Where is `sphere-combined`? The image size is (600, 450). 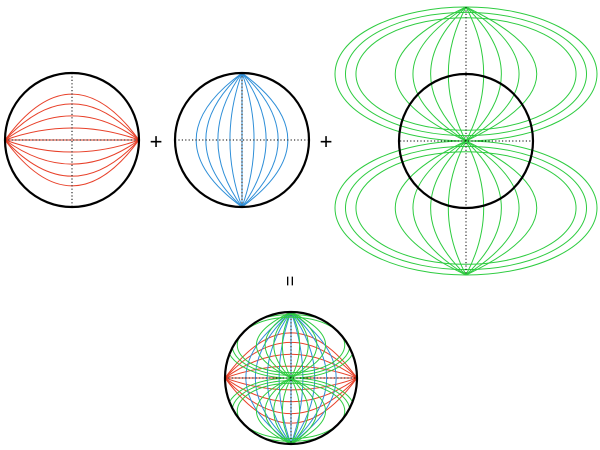 sphere-combined is located at coordinates (291, 378).